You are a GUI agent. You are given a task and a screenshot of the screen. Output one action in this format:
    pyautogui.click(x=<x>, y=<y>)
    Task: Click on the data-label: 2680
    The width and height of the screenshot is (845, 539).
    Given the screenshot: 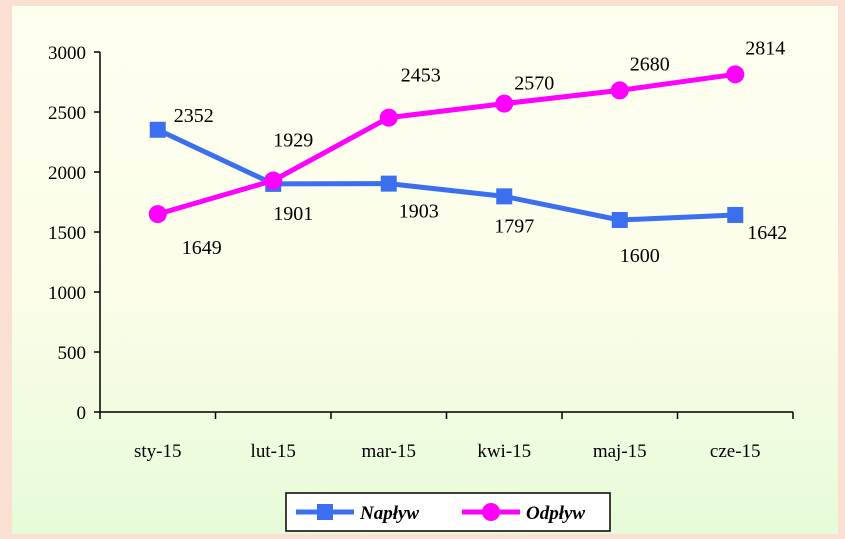 What is the action you would take?
    pyautogui.click(x=650, y=64)
    